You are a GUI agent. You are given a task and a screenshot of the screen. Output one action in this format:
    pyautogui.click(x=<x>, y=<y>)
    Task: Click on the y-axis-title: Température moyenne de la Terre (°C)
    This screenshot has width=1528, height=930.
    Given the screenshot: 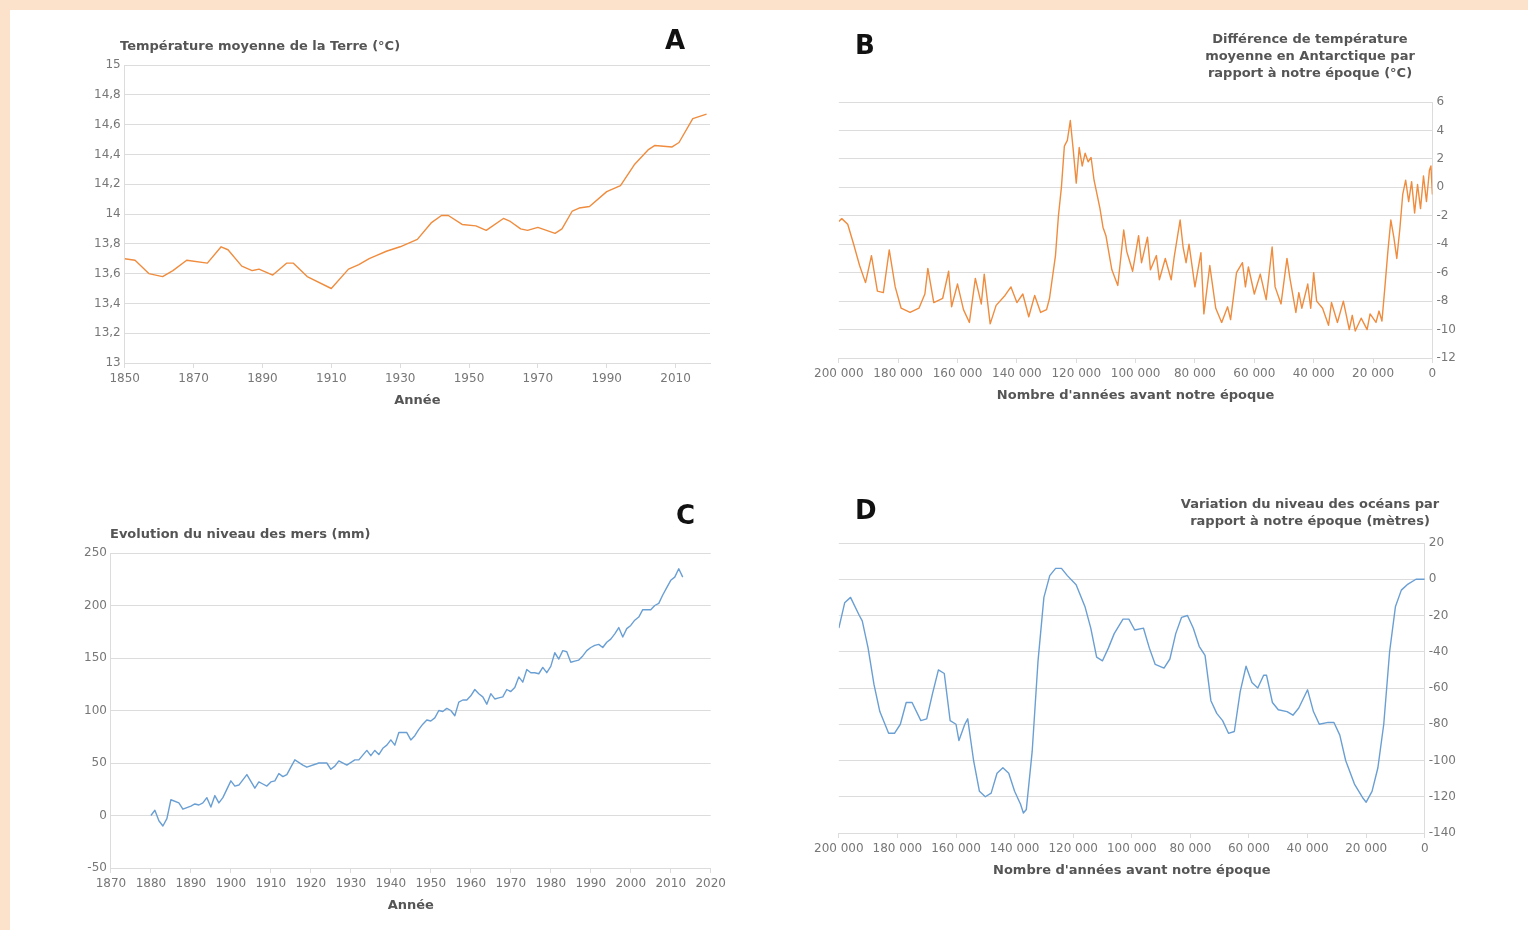 What is the action you would take?
    pyautogui.click(x=260, y=45)
    